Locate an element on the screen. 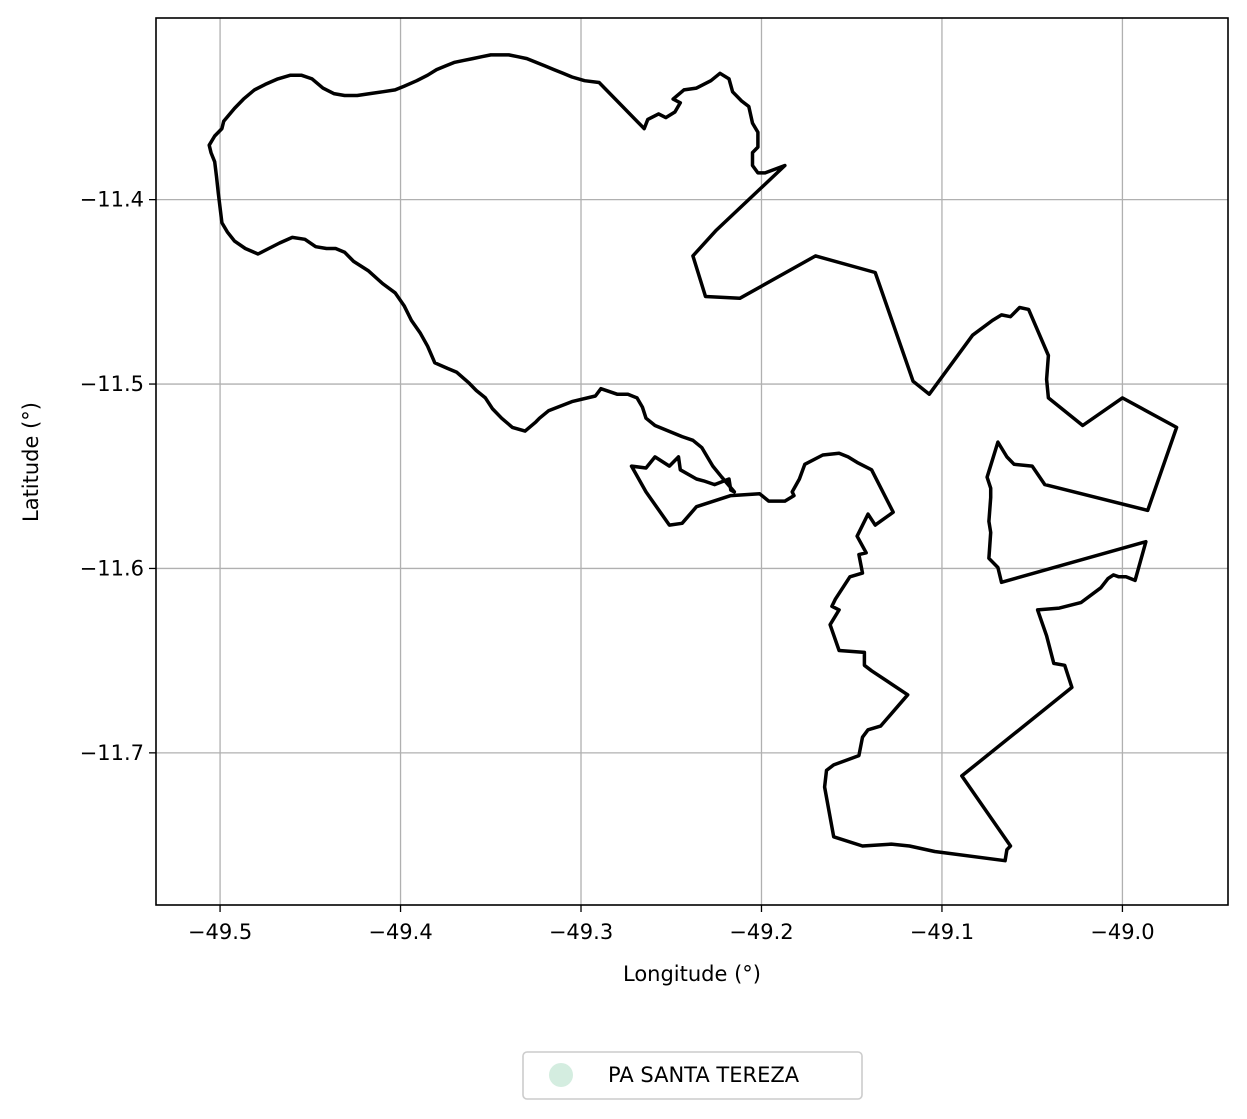 This screenshot has height=1119, width=1247. y-axis-label: Latitude (°) is located at coordinates (31, 462).